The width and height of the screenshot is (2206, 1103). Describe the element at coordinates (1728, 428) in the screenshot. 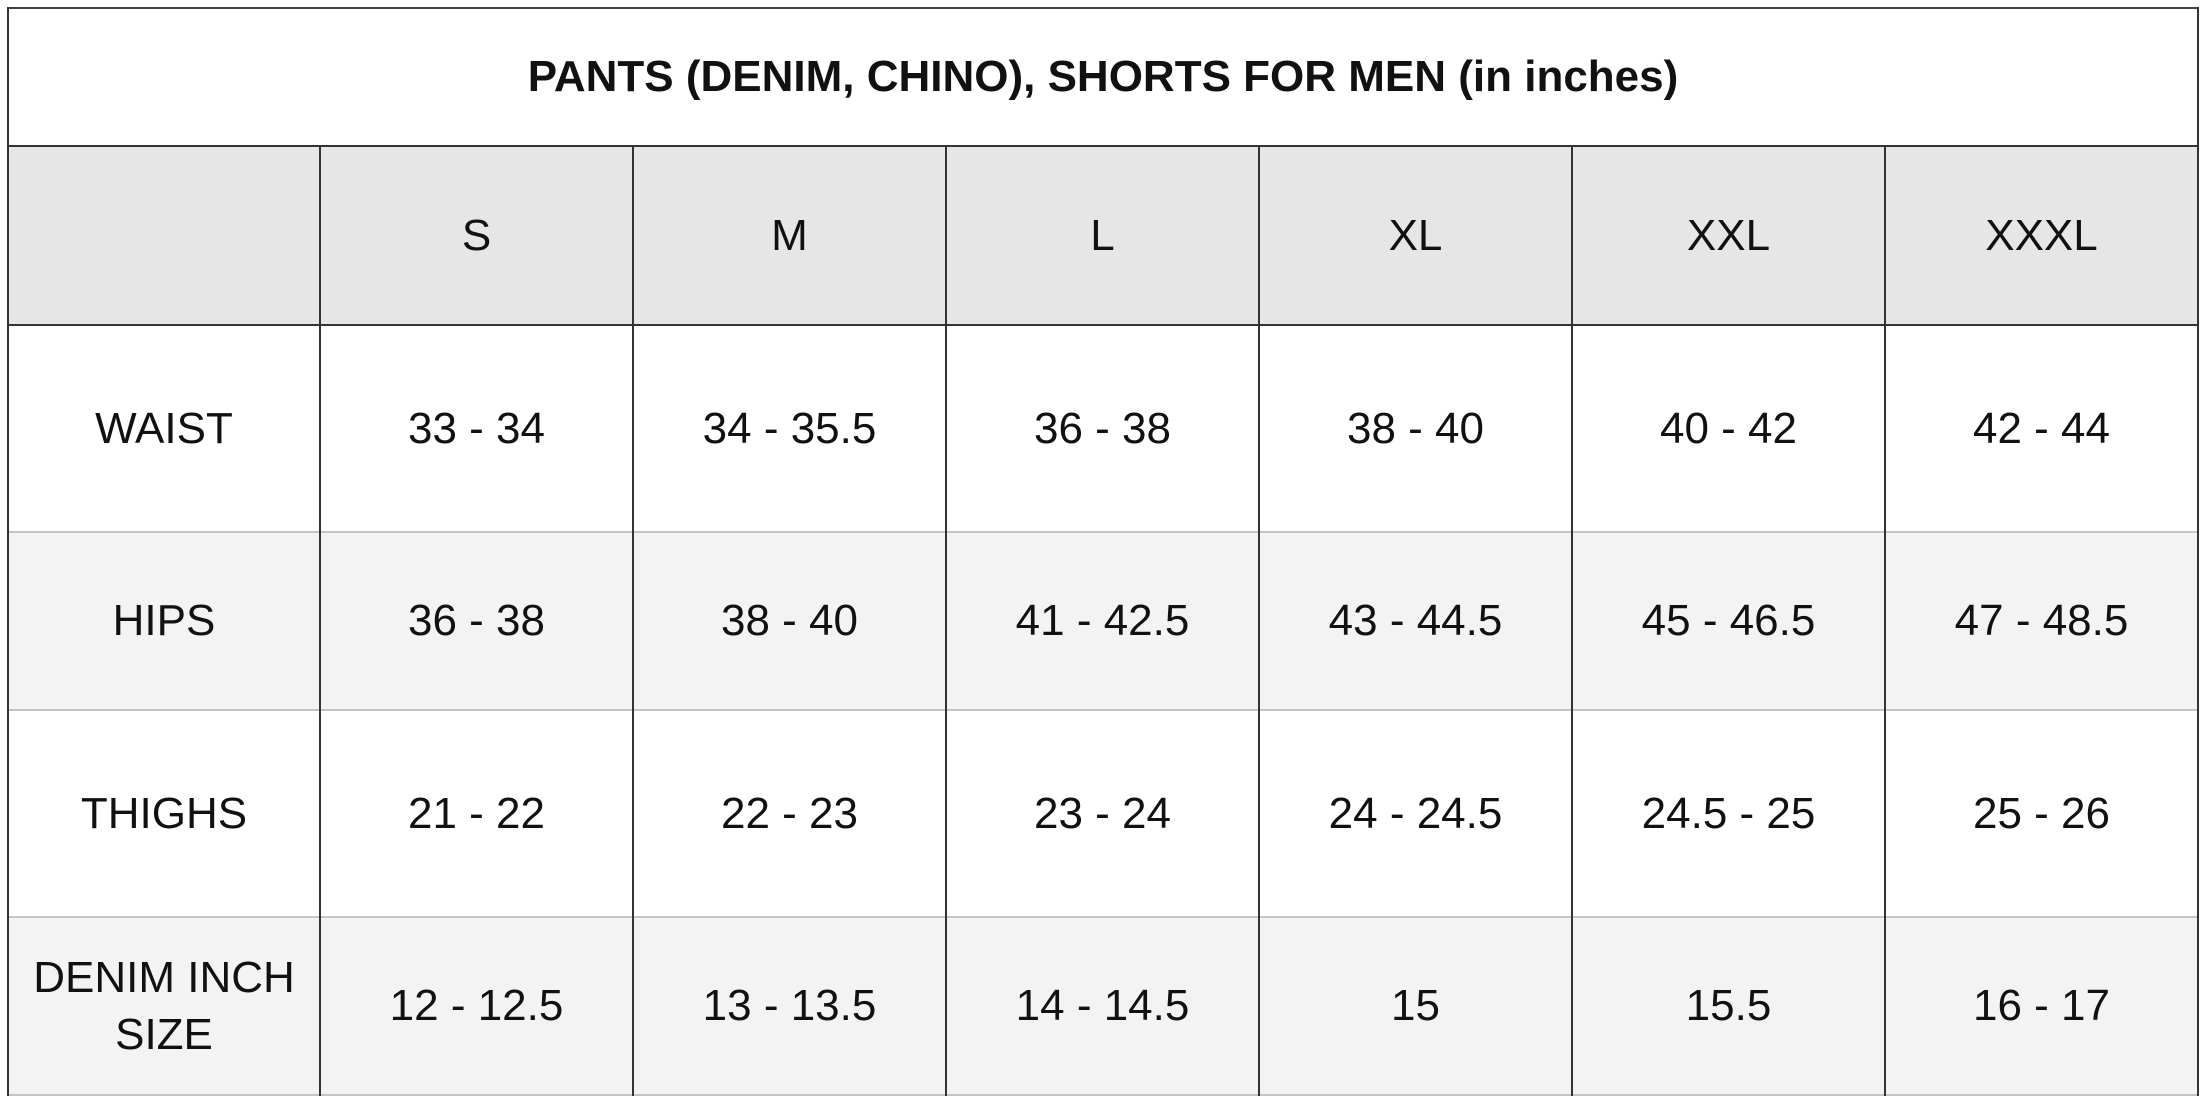

I see `measure-cell: 40 - 42` at that location.